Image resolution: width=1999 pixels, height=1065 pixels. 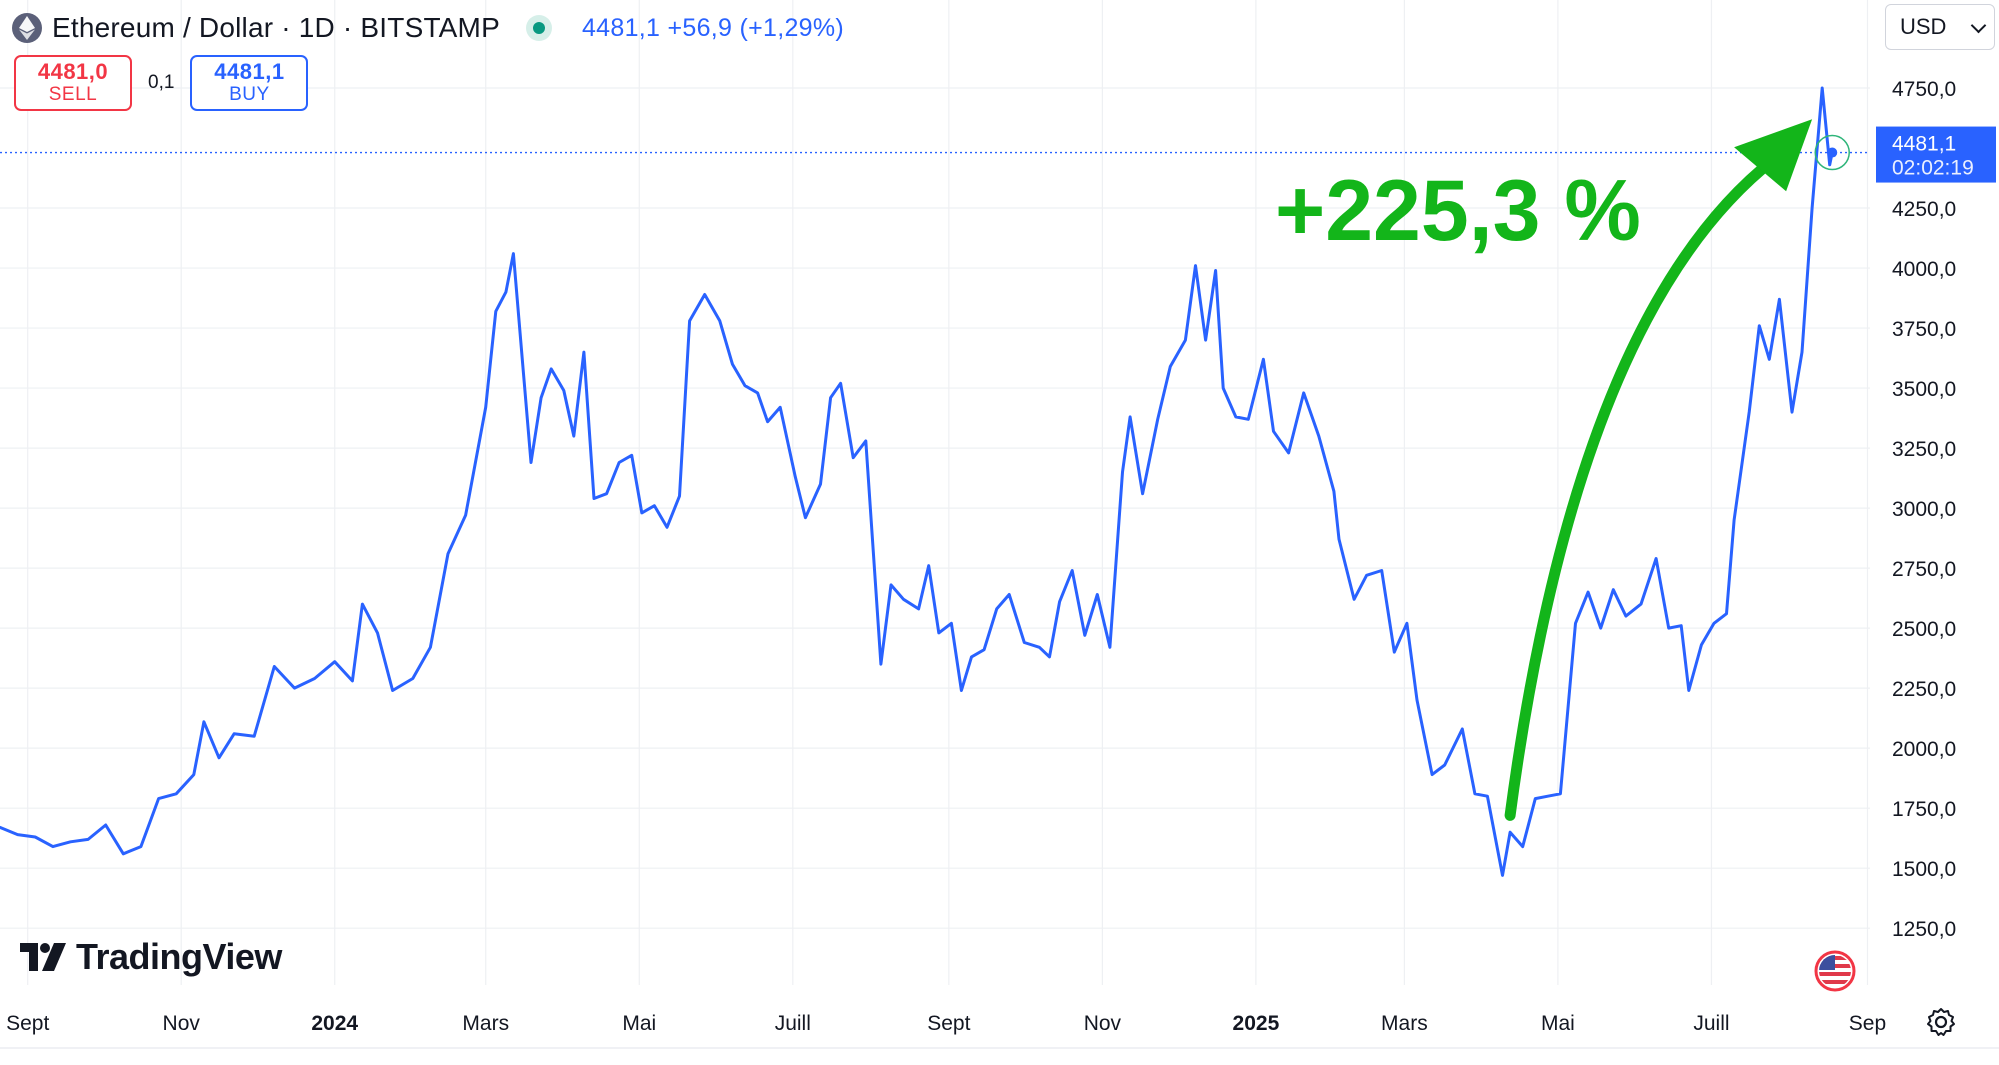 I want to click on last-point-dot, so click(x=1832, y=152).